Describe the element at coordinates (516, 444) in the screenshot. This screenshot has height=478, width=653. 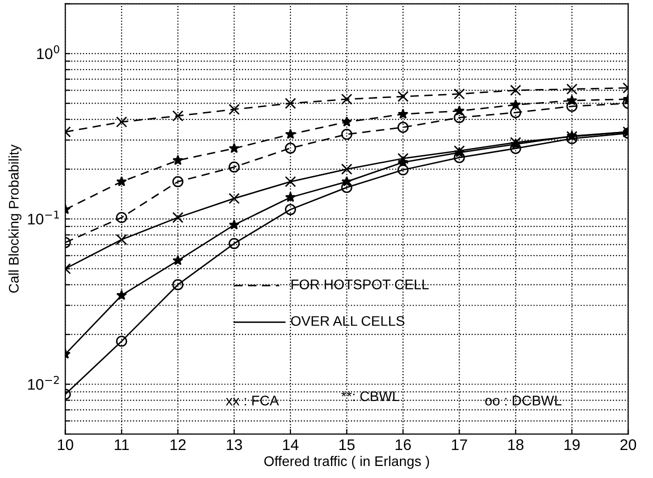
I see `x-tick-label: 18` at that location.